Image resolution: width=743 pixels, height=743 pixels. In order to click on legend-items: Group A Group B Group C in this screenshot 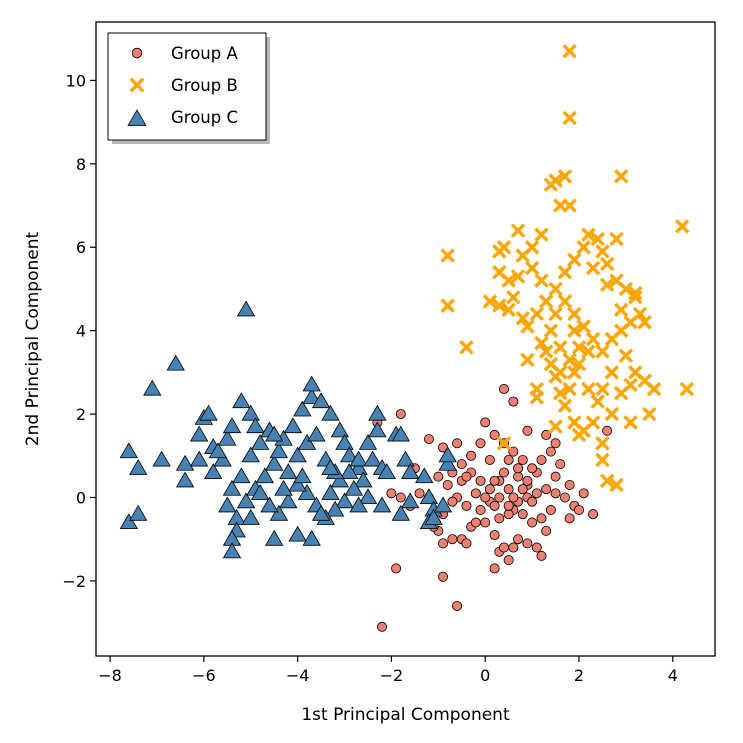, I will do `click(182, 85)`.